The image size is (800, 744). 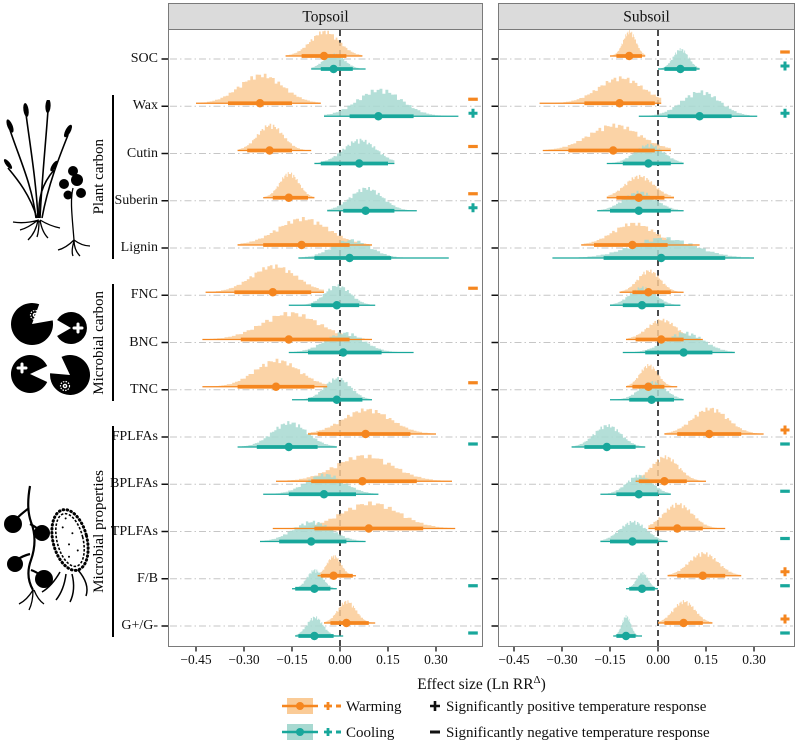 What do you see at coordinates (134, 484) in the screenshot?
I see `y-axis-label: BPLFAs` at bounding box center [134, 484].